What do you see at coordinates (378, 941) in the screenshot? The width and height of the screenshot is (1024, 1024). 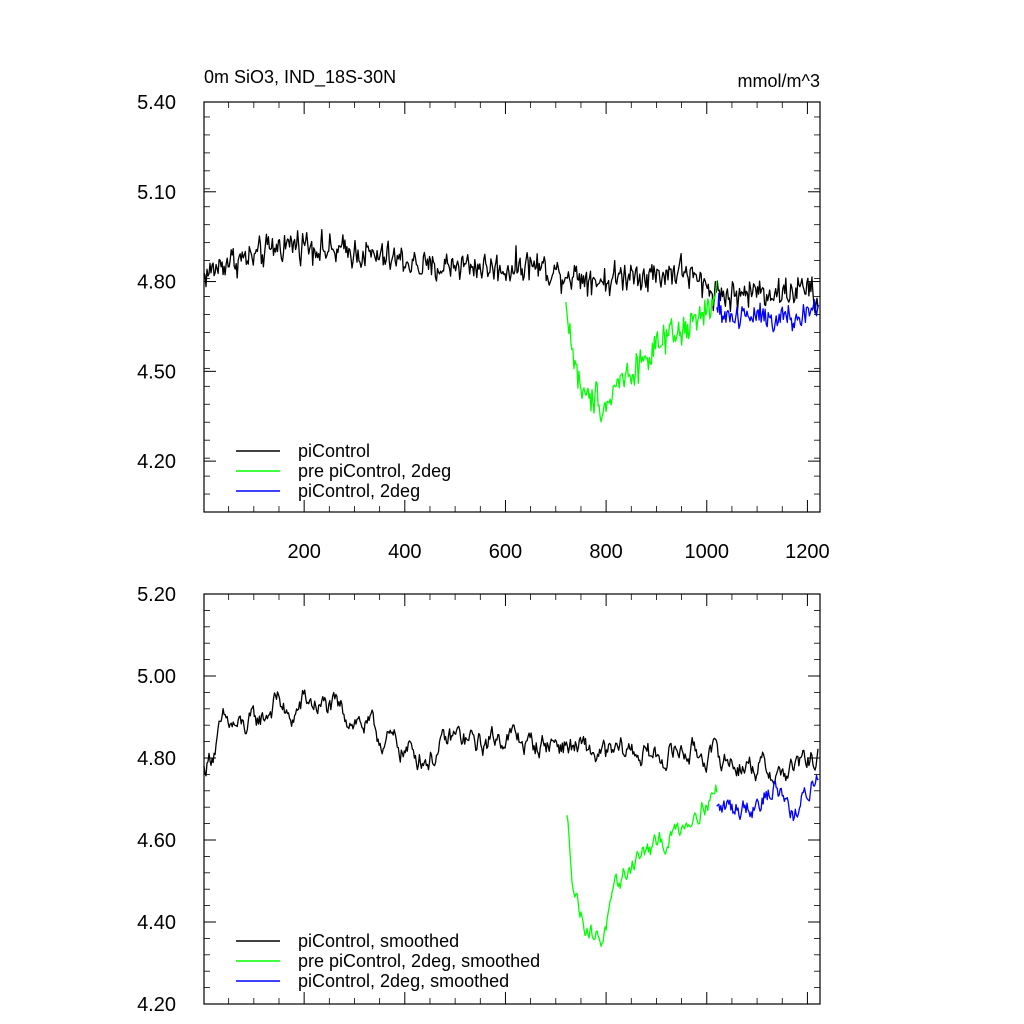 I see `bottom-legend-label-picontrol-smoothed: piControl, smoothed` at bounding box center [378, 941].